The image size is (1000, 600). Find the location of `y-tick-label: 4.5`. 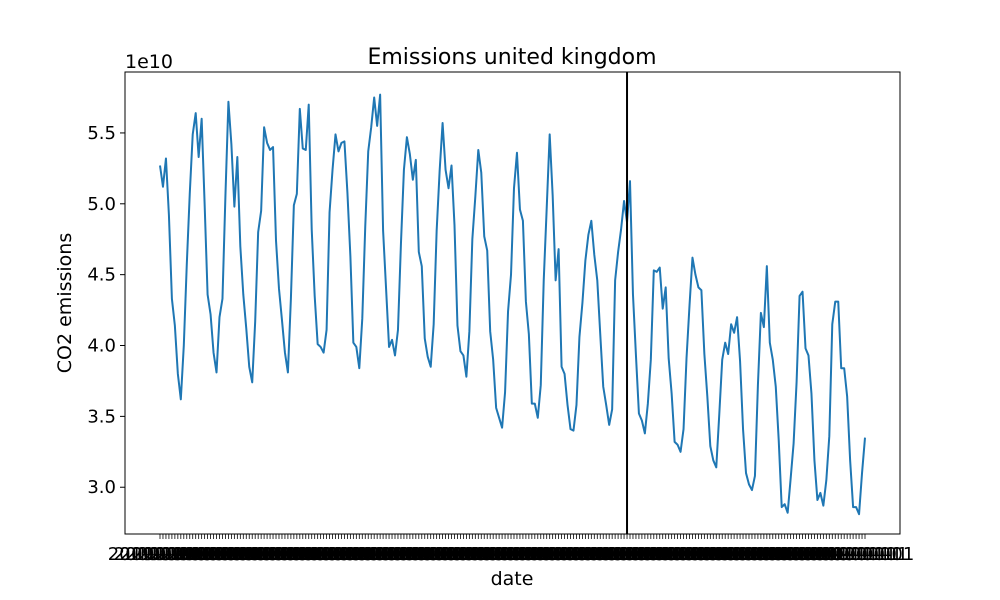

y-tick-label: 4.5 is located at coordinates (101, 275).